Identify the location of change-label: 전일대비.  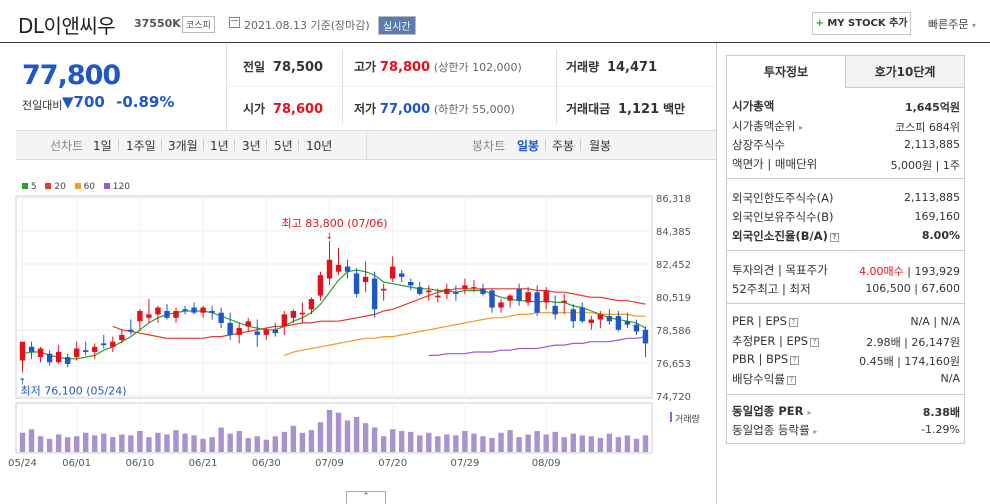
(42, 105).